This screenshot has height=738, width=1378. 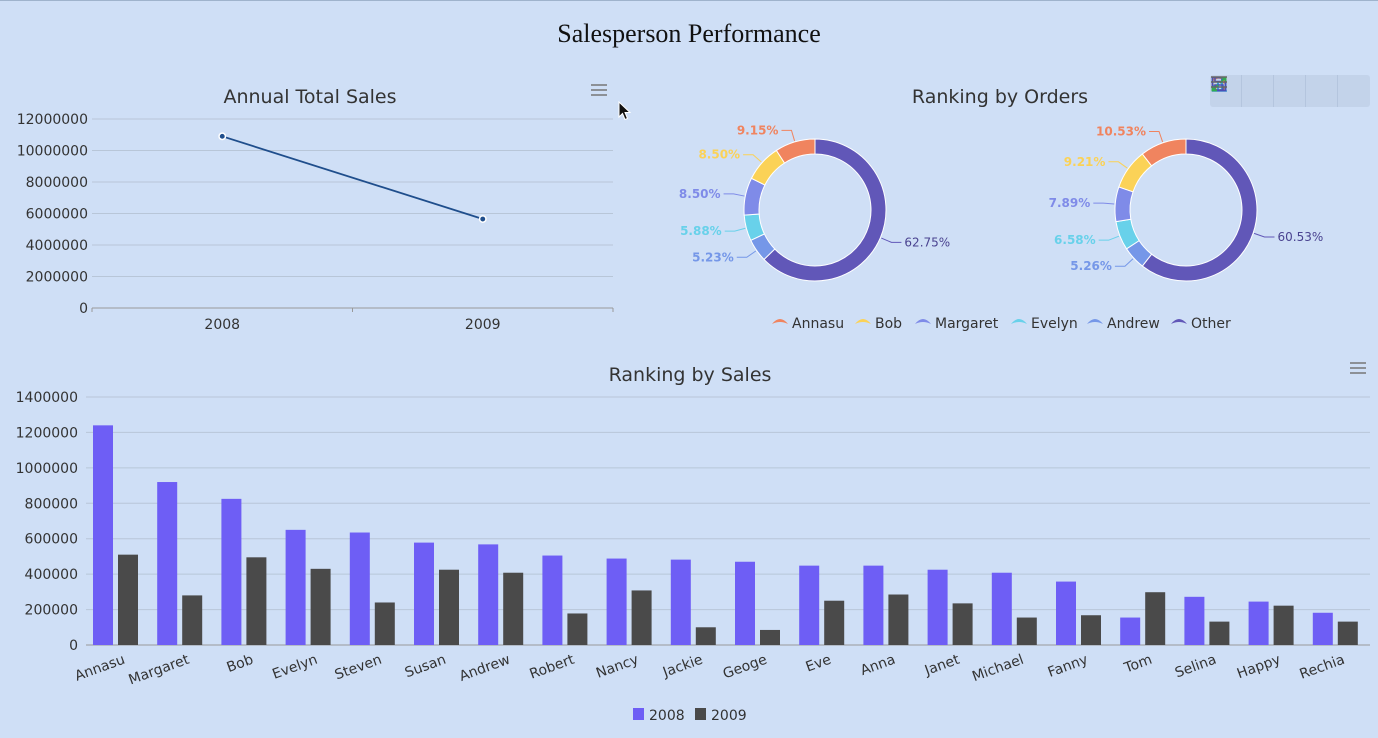 I want to click on donut-slice-label: 7.89%, so click(x=1070, y=203).